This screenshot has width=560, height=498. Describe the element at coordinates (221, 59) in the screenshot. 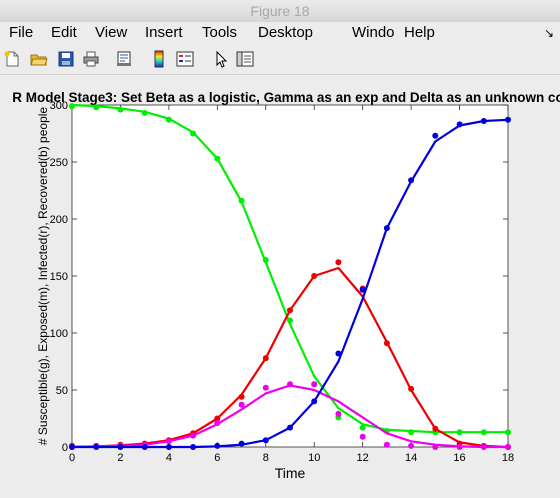

I see `pointer-icon` at that location.